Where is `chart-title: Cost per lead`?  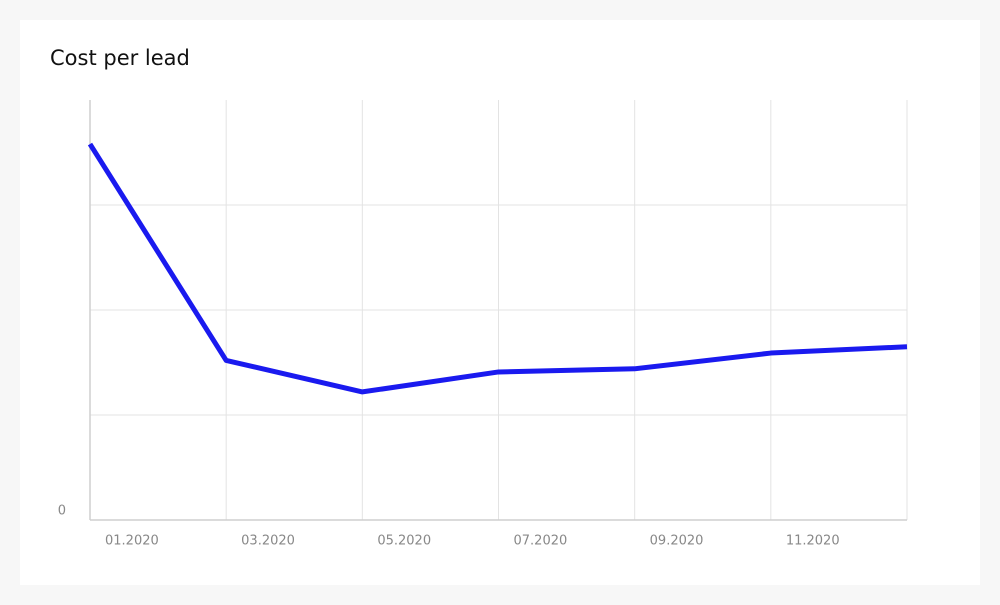 chart-title: Cost per lead is located at coordinates (120, 58).